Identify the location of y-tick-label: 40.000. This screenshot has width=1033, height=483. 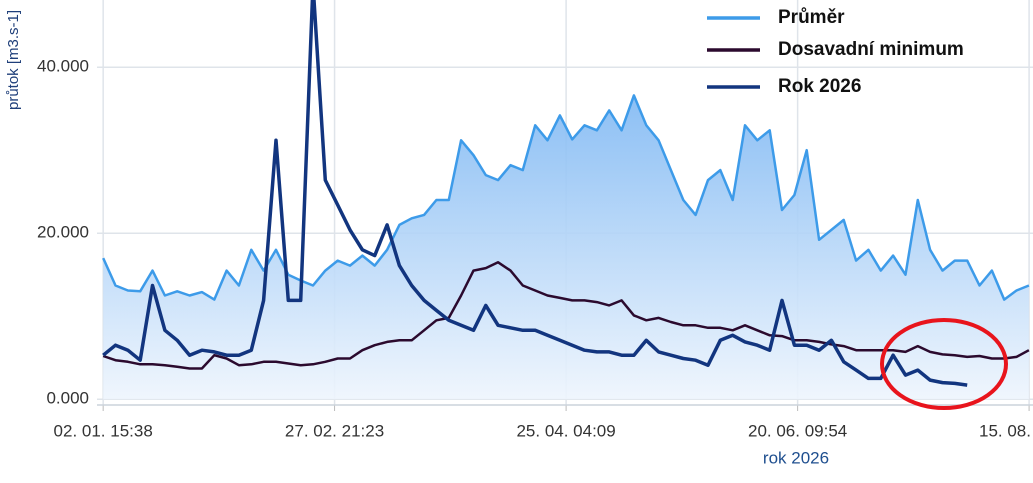
(63, 66).